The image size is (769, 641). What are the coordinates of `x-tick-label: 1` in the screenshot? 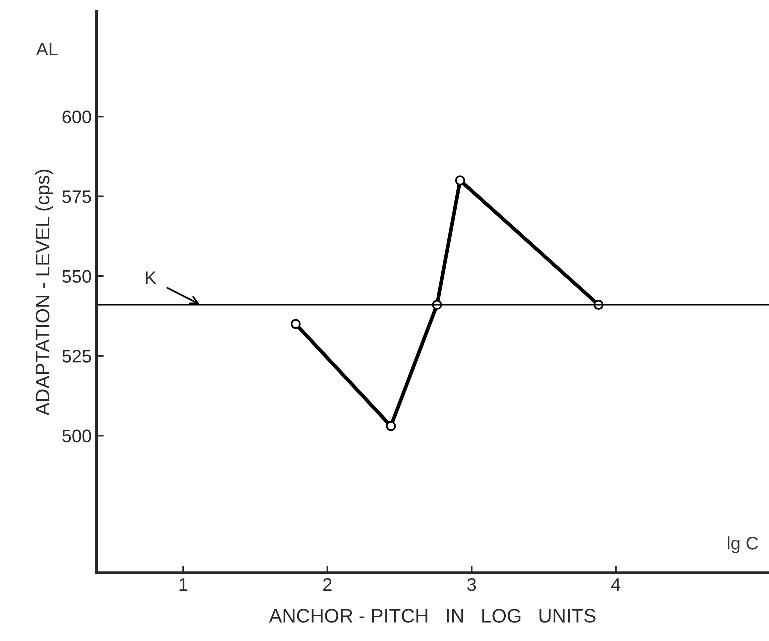 It's located at (184, 584).